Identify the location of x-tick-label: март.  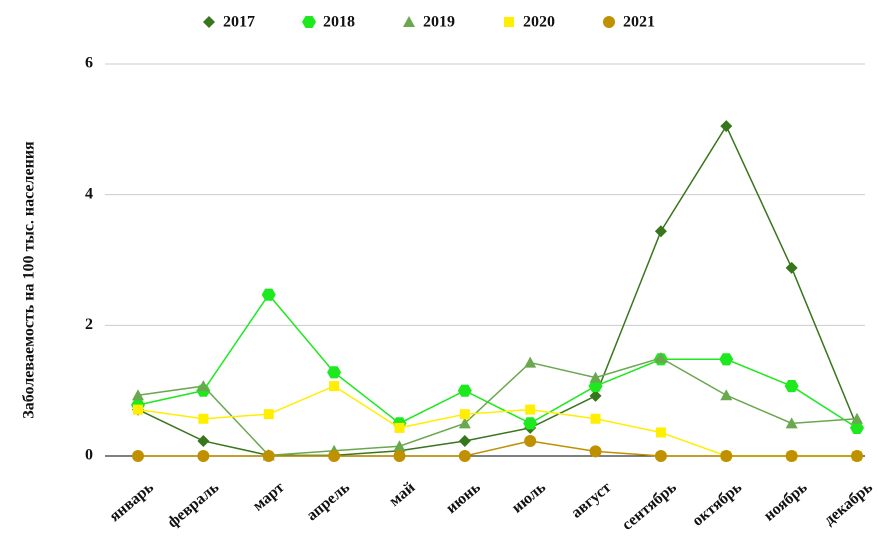
(269, 497).